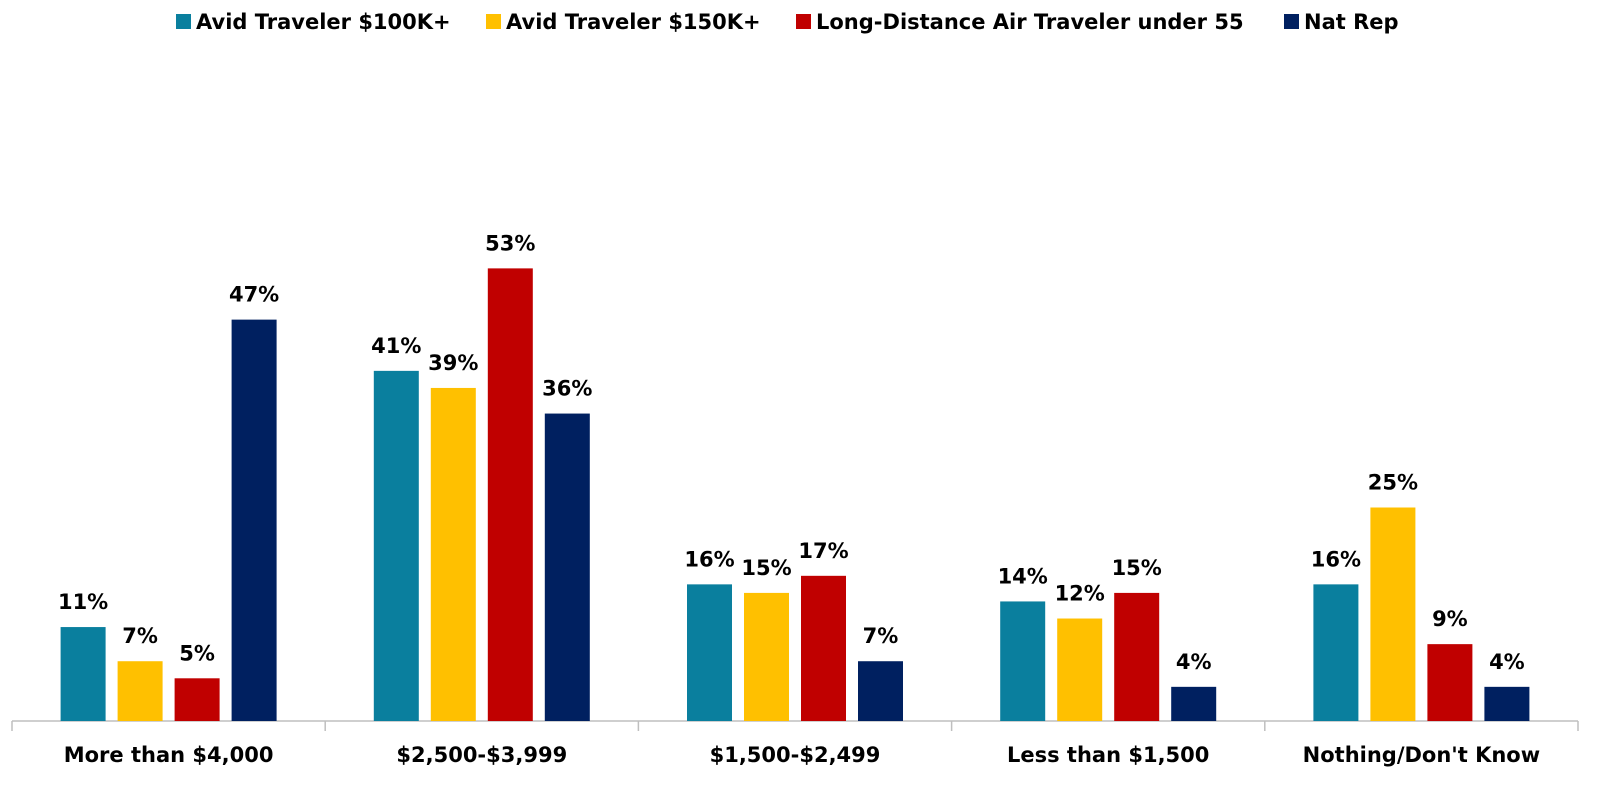  I want to click on x-tick-label: Nothing/Don't Know, so click(1421, 755).